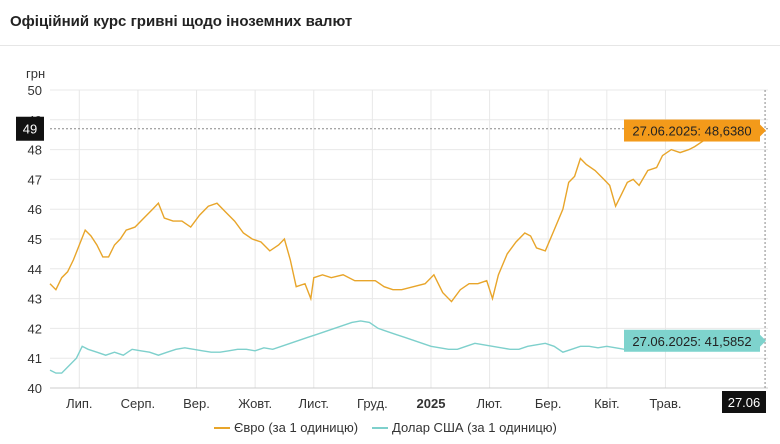 The height and width of the screenshot is (444, 780). I want to click on x-tick-label: Груд., so click(372, 403).